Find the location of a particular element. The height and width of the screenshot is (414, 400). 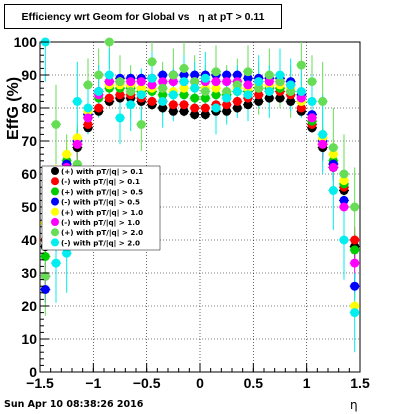

y-tick-label: 90 is located at coordinates (29, 75).